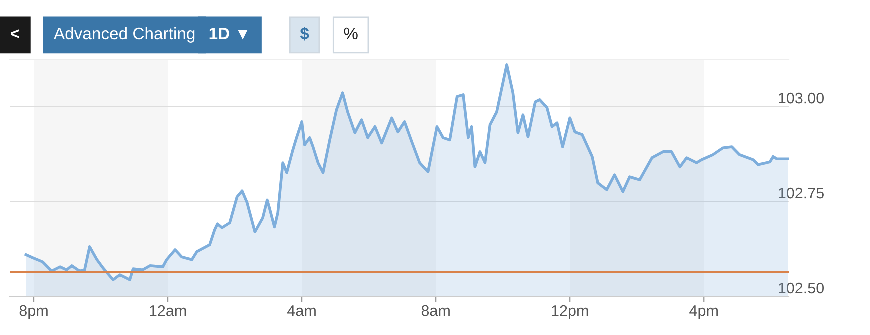  Describe the element at coordinates (229, 34) in the screenshot. I see `text: 1D ▼` at that location.